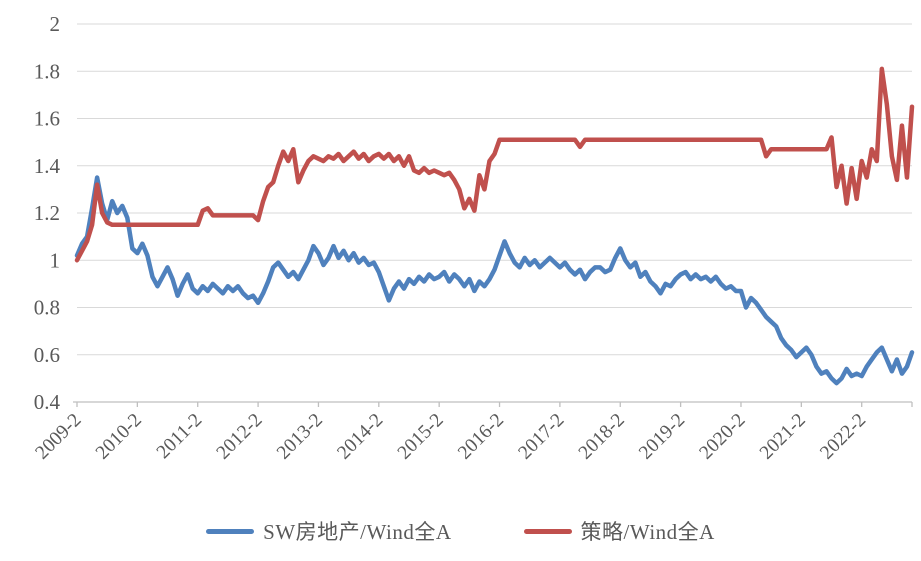 The width and height of the screenshot is (921, 561). Describe the element at coordinates (55, 260) in the screenshot. I see `y-tick-label: 1` at that location.